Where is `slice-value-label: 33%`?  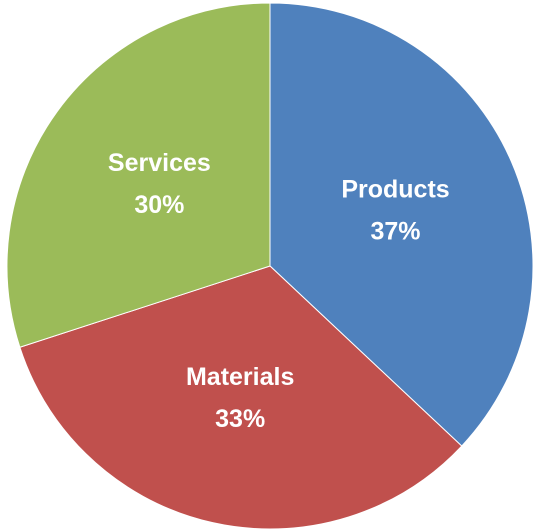 slice-value-label: 33% is located at coordinates (240, 419).